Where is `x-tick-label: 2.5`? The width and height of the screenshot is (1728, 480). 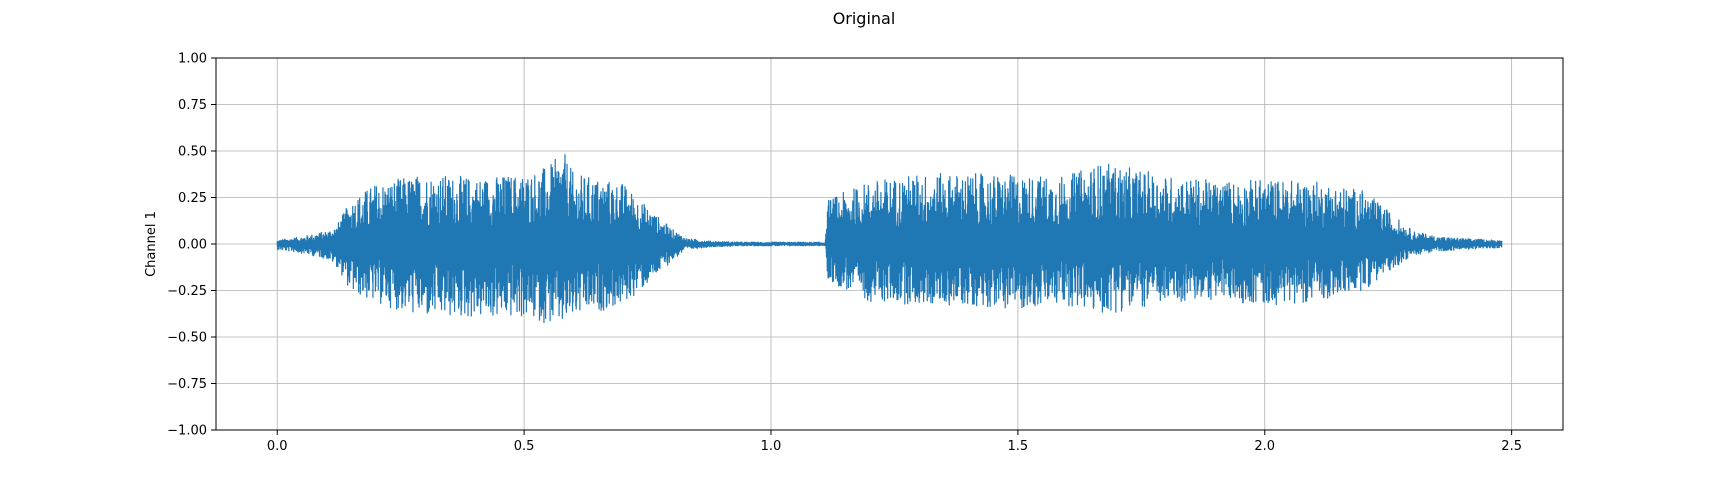
x-tick-label: 2.5 is located at coordinates (1511, 446).